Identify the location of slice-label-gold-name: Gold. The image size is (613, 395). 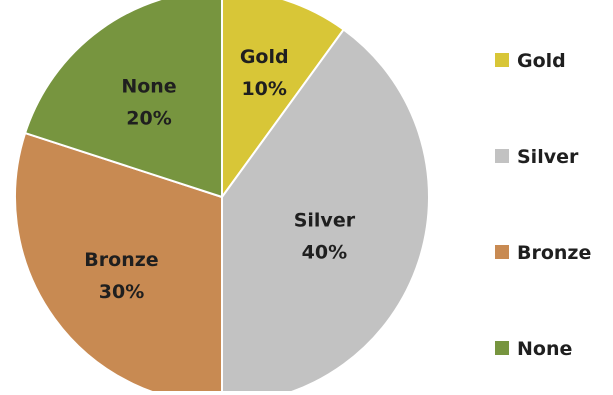
(264, 57).